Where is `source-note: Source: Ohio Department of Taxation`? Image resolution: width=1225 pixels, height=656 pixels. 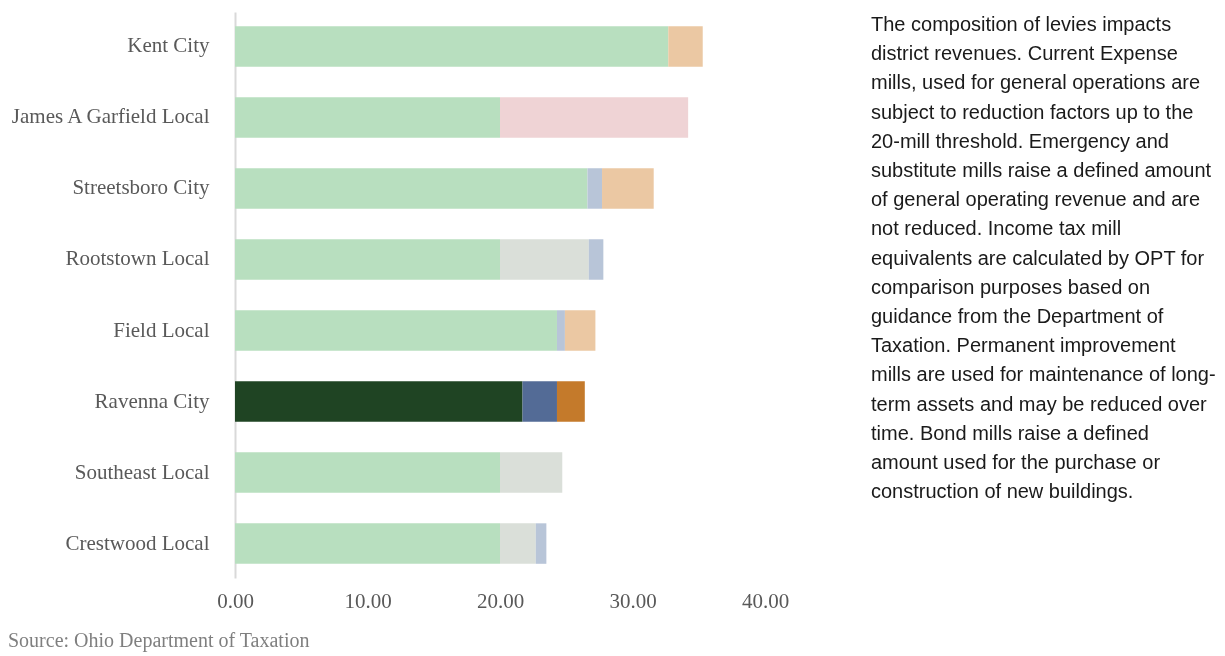 source-note: Source: Ohio Department of Taxation is located at coordinates (159, 640).